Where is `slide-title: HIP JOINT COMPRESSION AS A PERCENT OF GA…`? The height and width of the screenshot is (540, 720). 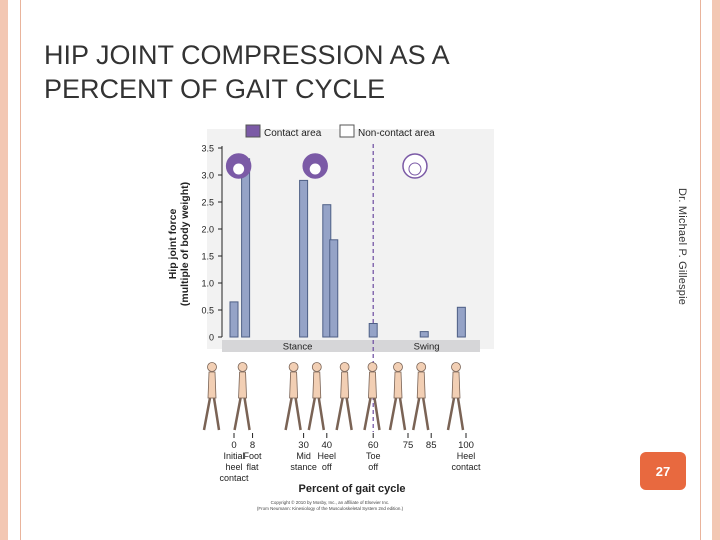
slide-title: HIP JOINT COMPRESSION AS A PERCENT OF GA… is located at coordinates (304, 72).